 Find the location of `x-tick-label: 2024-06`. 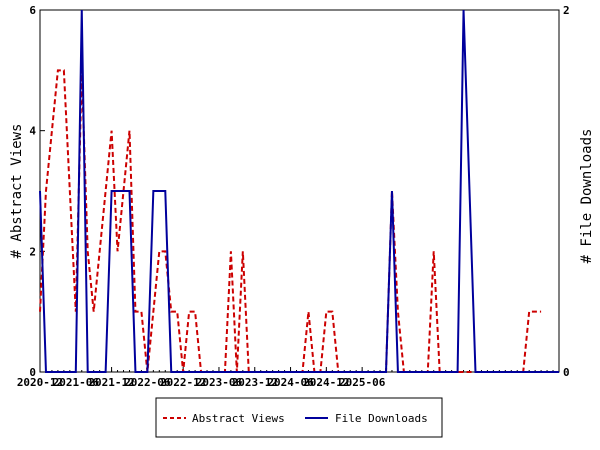

x-tick-label: 2024-06 is located at coordinates (290, 382).